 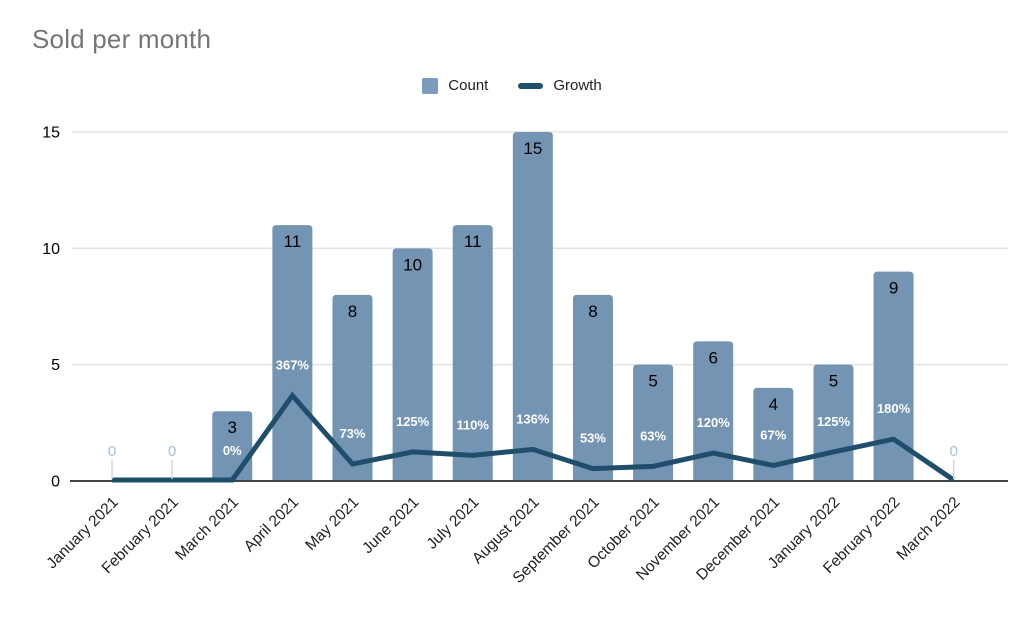 What do you see at coordinates (232, 450) in the screenshot?
I see `growth-pct-label: 0%` at bounding box center [232, 450].